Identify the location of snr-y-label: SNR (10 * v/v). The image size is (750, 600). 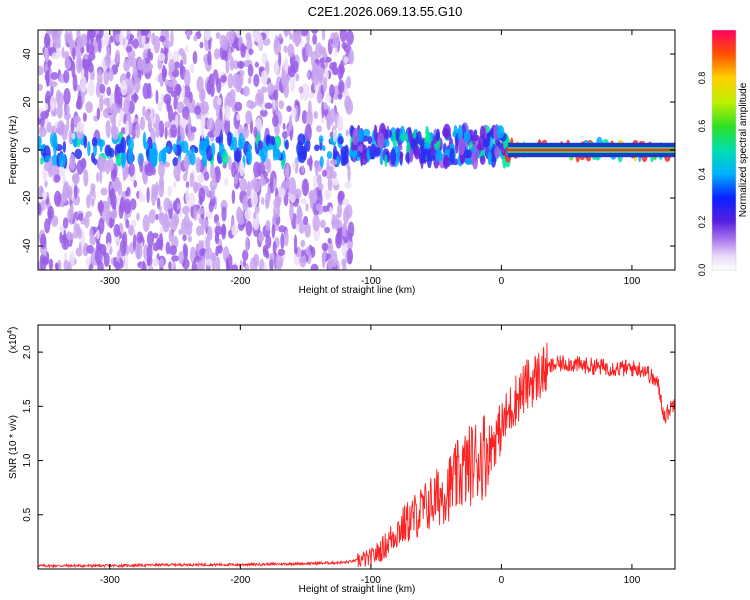
(13, 447).